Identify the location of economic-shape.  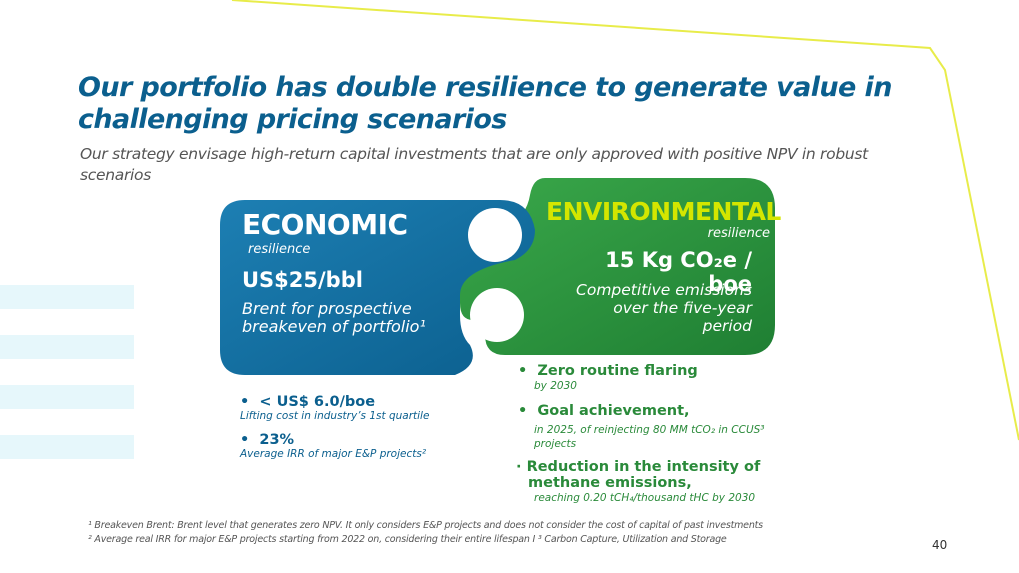
(377, 287).